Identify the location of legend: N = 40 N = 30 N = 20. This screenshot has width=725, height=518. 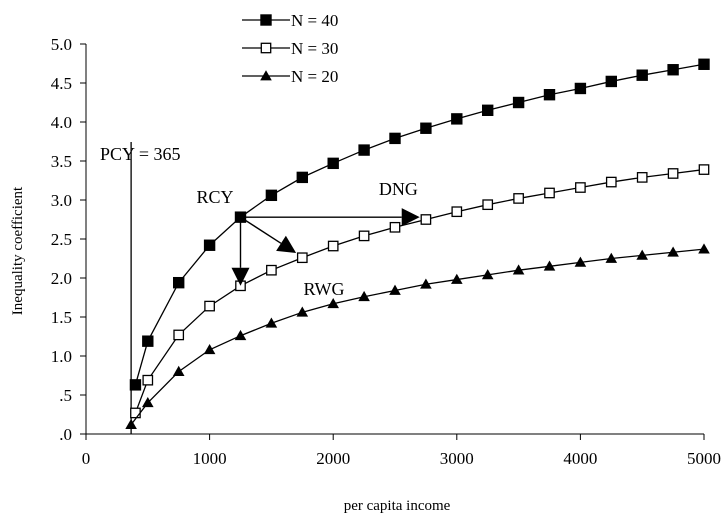
(290, 48).